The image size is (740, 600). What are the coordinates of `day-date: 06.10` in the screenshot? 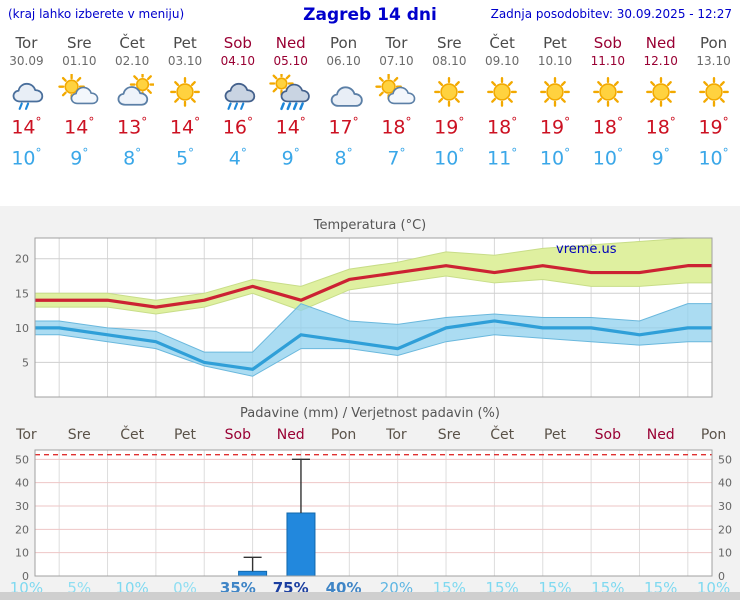 It's located at (343, 61).